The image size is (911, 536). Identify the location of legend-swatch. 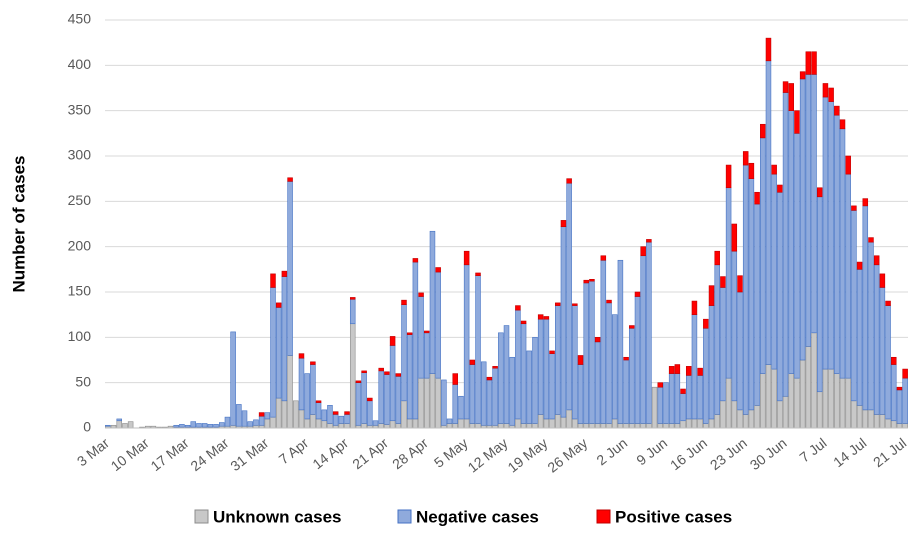
(201, 516).